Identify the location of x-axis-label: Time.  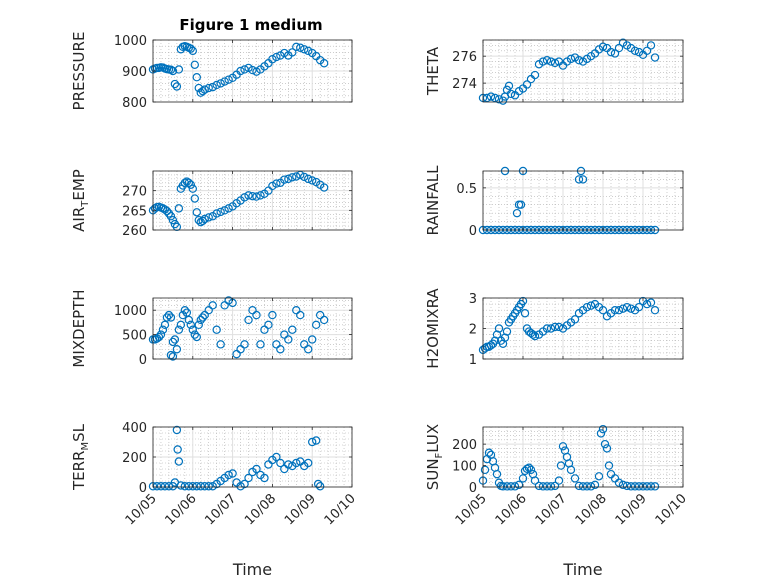
(252, 569).